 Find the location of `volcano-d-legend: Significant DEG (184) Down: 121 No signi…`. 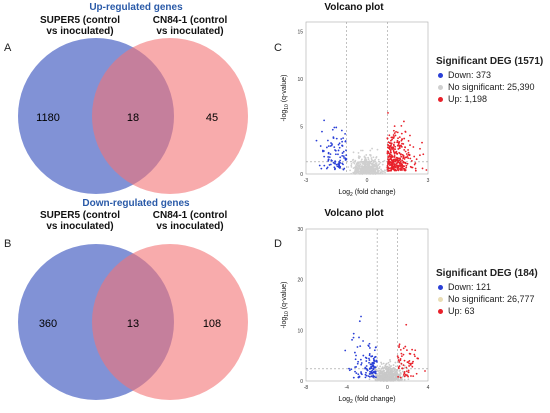

volcano-d-legend: Significant DEG (184) Down: 121 No signi… is located at coordinates (487, 292).